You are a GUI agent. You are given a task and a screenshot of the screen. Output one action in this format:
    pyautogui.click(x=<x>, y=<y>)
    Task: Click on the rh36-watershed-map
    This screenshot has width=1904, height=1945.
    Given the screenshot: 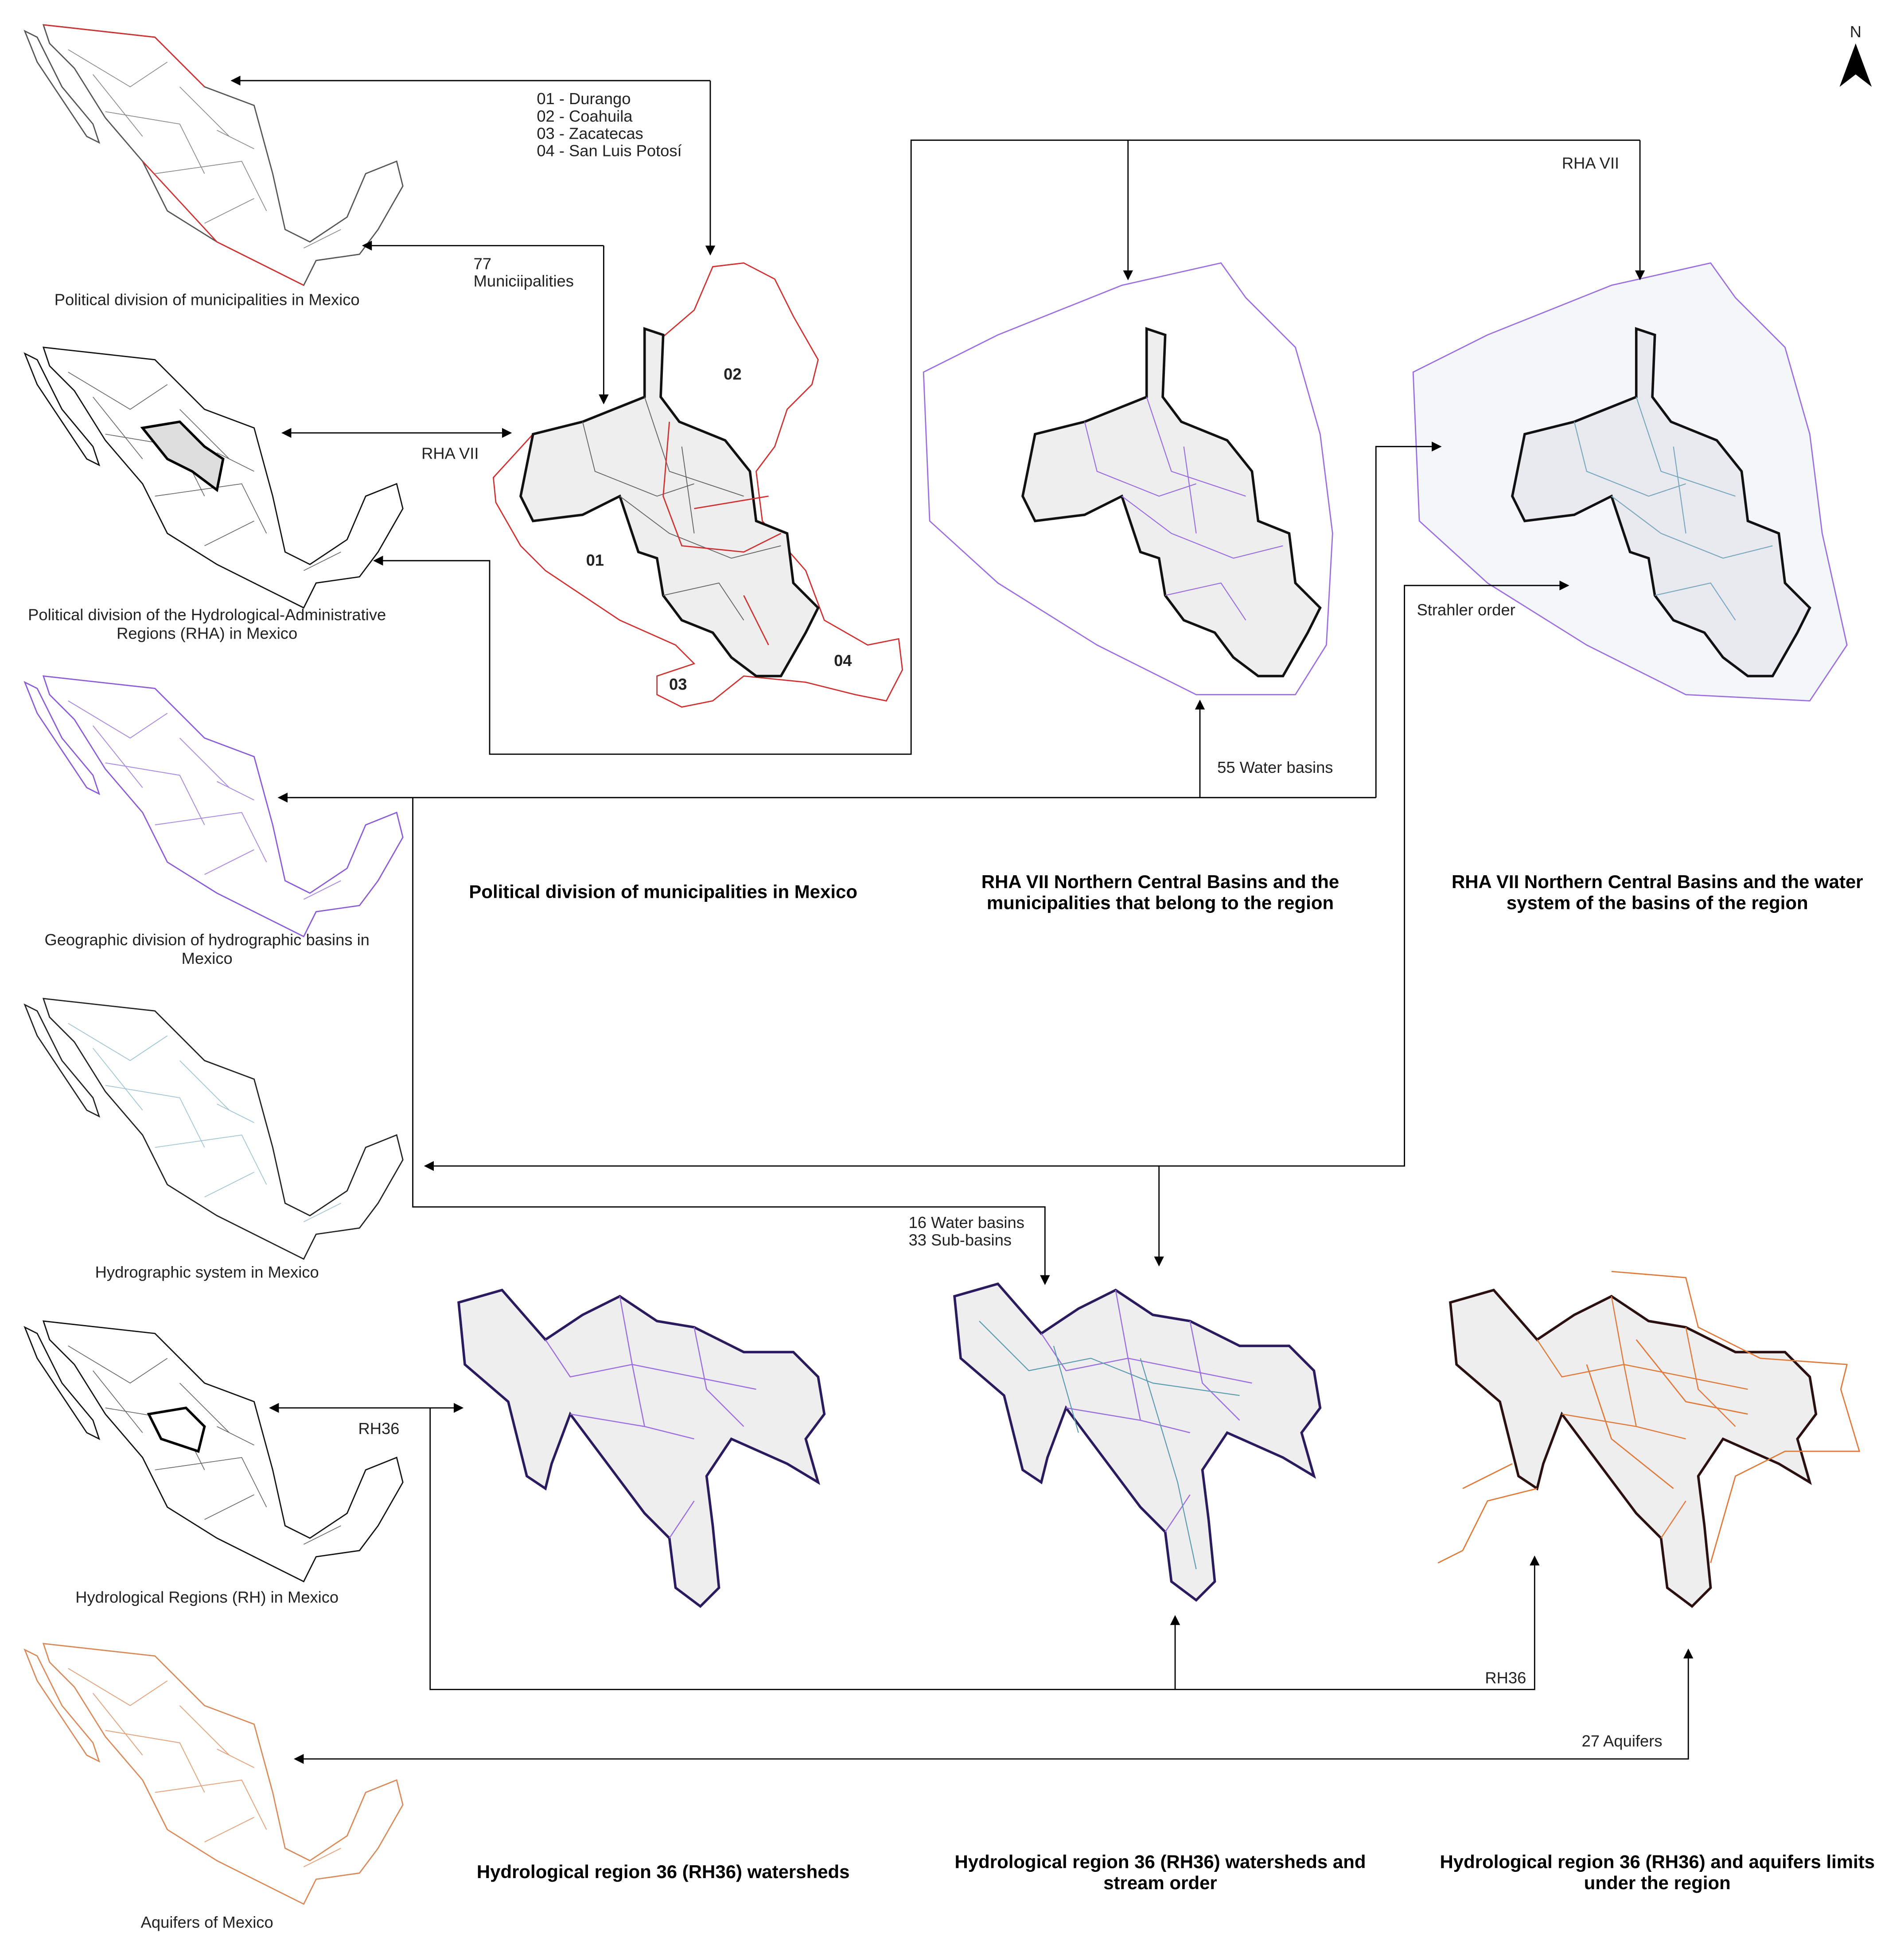 What is the action you would take?
    pyautogui.click(x=642, y=1448)
    